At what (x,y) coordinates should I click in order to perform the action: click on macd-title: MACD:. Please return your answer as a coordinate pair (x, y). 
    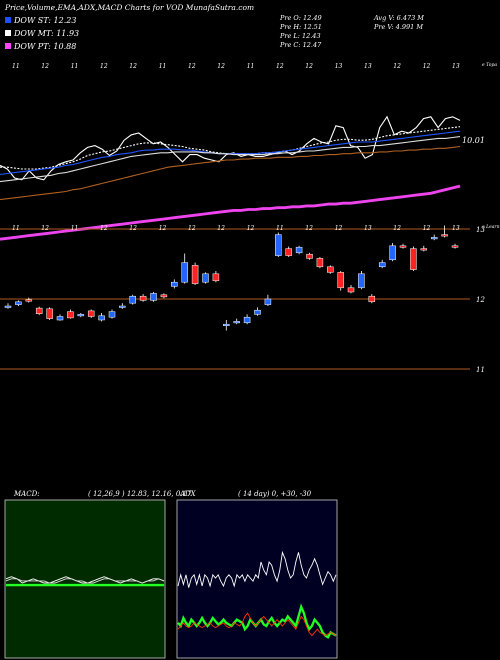
    Looking at the image, I should click on (26, 494).